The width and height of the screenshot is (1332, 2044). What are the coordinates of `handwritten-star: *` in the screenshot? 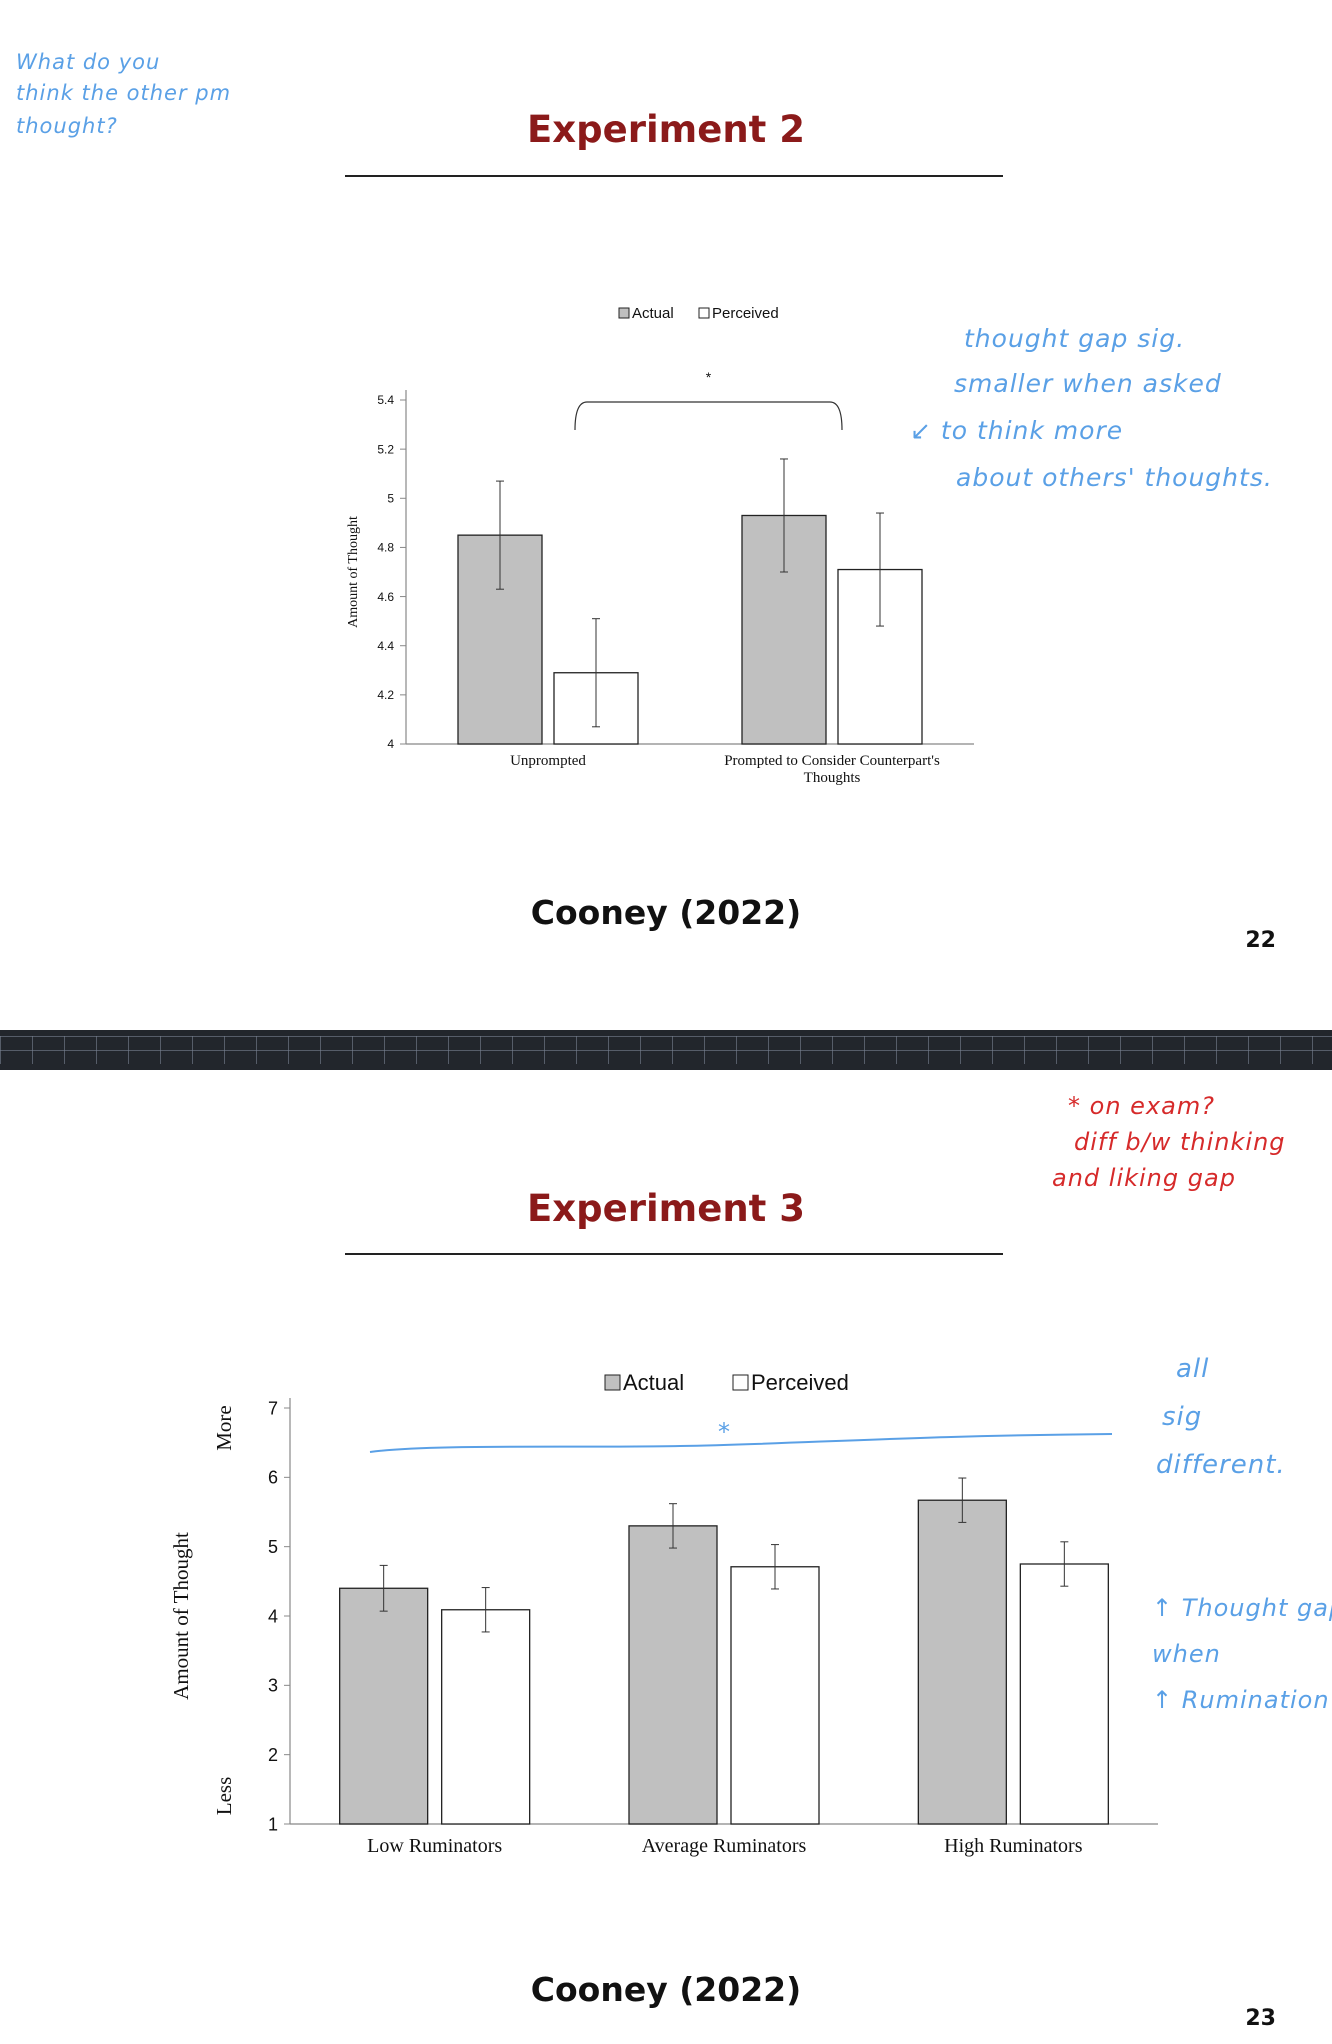 It's located at (724, 1432).